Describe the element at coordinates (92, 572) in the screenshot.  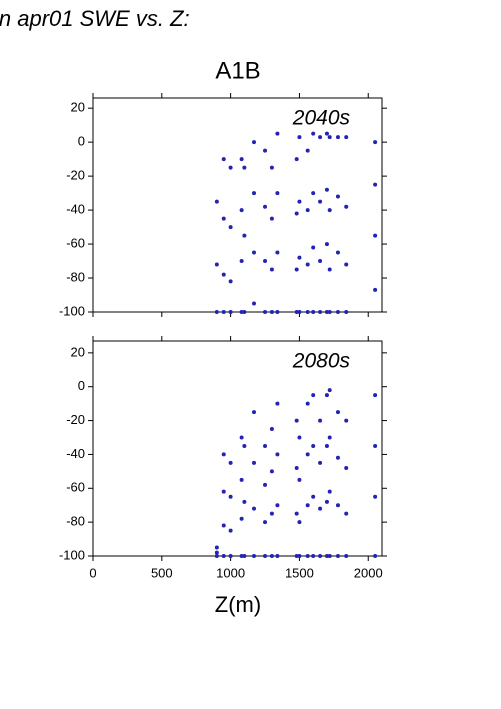
I see `x-tick-label: 0` at that location.